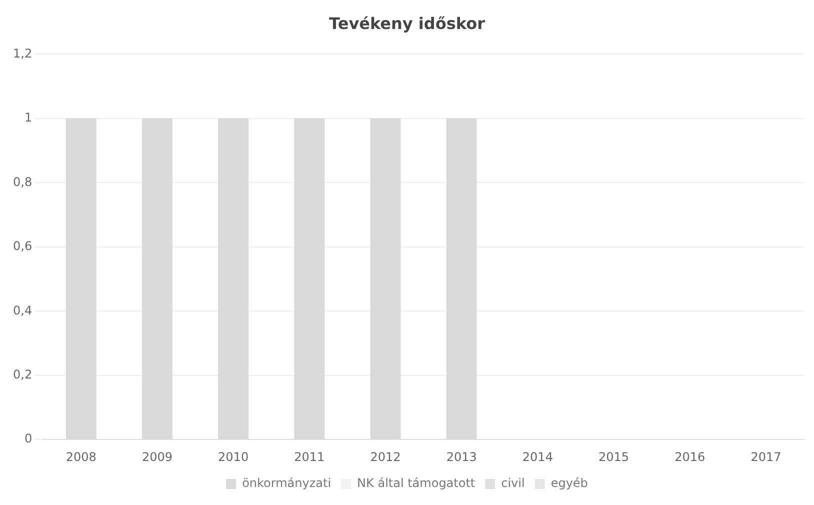  What do you see at coordinates (309, 457) in the screenshot?
I see `x-tick-label: 2011` at bounding box center [309, 457].